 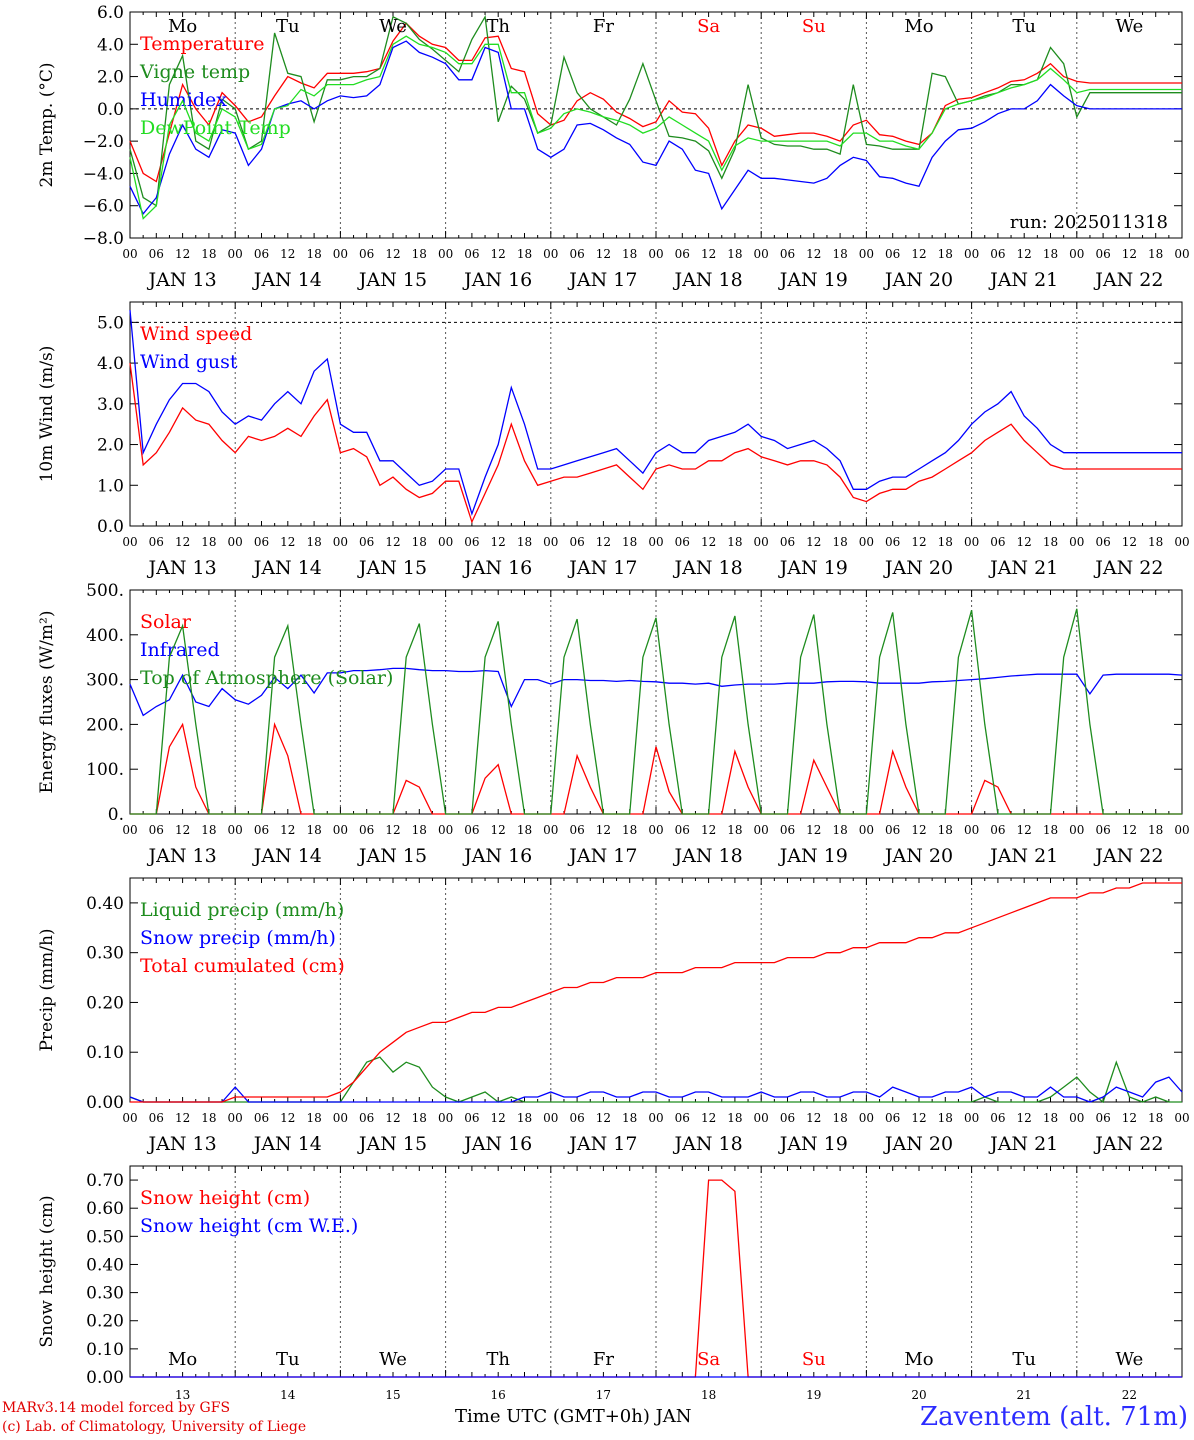 I want to click on y-tick-label: 0.40, so click(x=105, y=904).